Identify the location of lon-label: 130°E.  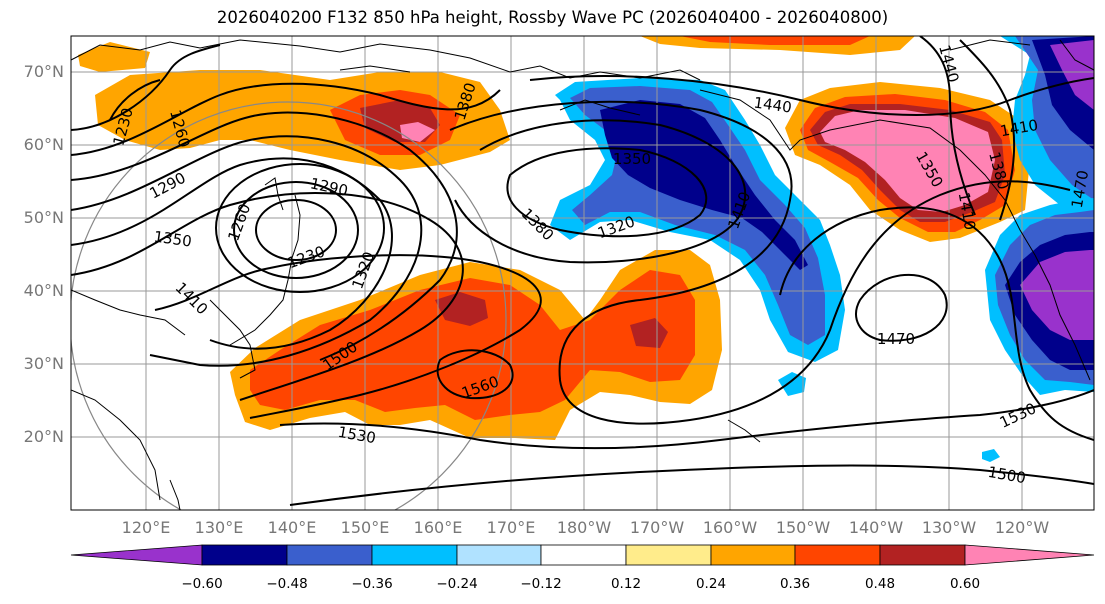
(219, 527).